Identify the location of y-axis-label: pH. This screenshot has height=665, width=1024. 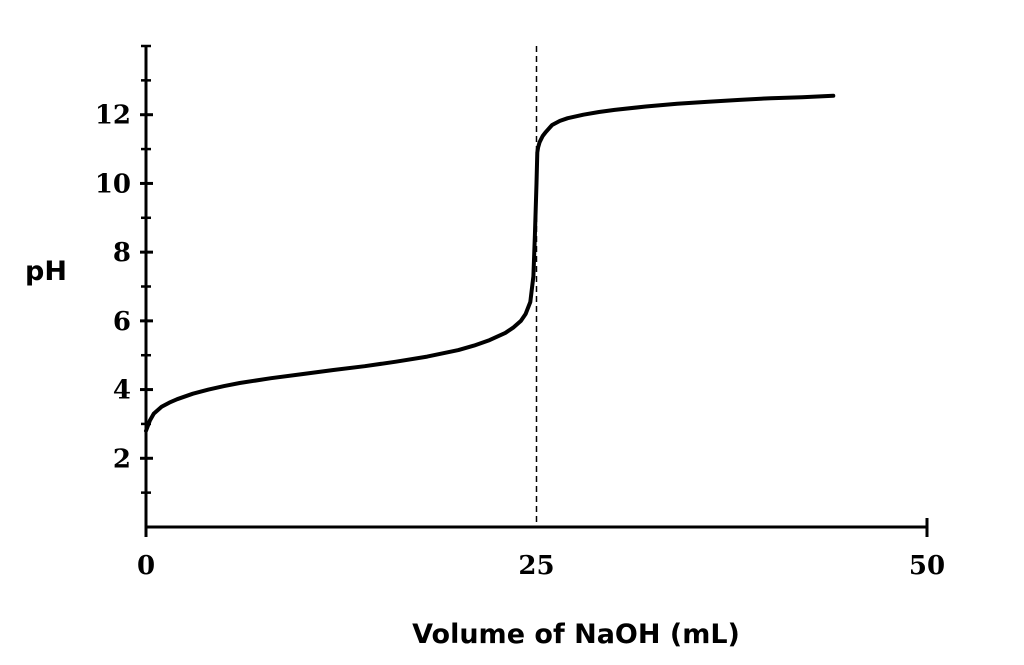
(46, 271).